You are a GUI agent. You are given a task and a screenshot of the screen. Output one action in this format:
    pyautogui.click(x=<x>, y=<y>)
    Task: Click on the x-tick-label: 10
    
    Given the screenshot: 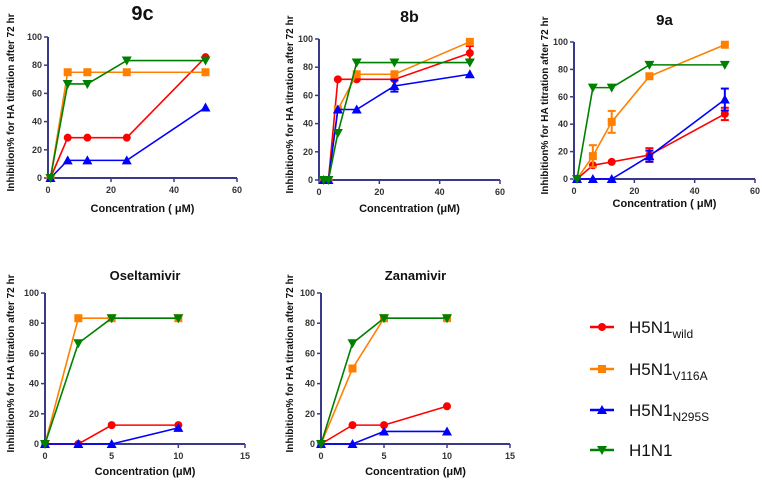 What is the action you would take?
    pyautogui.click(x=178, y=456)
    